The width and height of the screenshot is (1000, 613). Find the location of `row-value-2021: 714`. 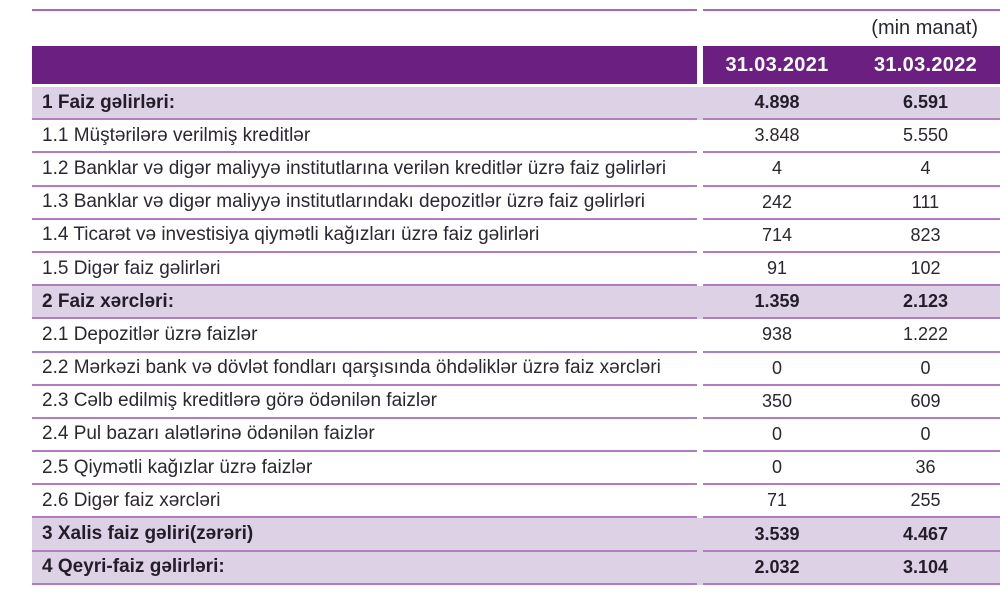

row-value-2021: 714 is located at coordinates (777, 236).